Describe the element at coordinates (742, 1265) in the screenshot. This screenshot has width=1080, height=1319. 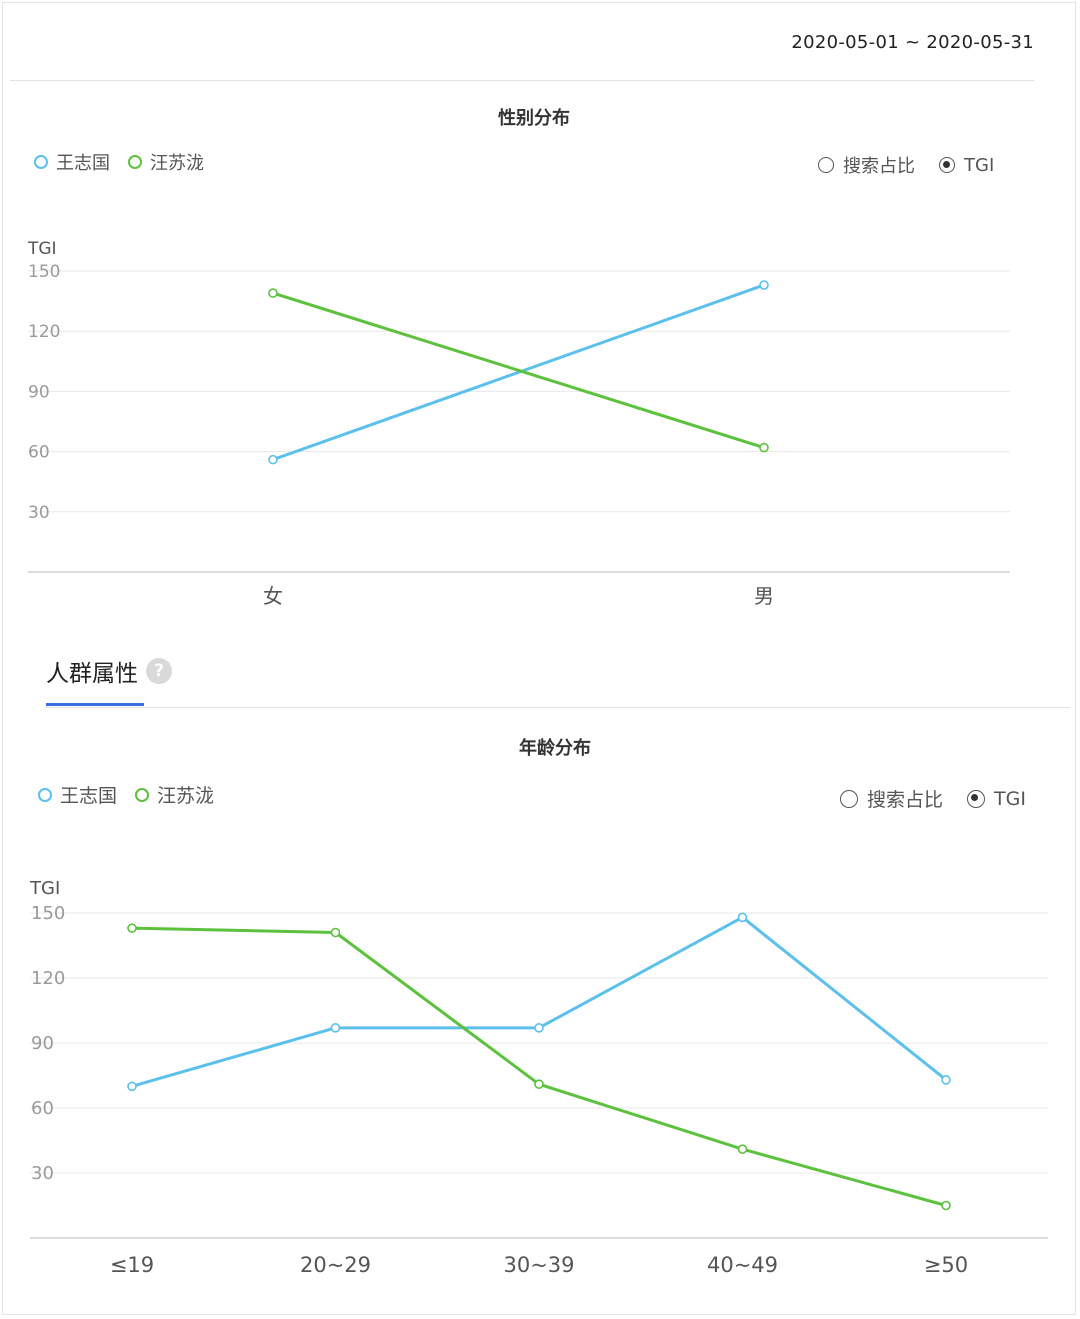
I see `x-tick-label: 40~49` at that location.